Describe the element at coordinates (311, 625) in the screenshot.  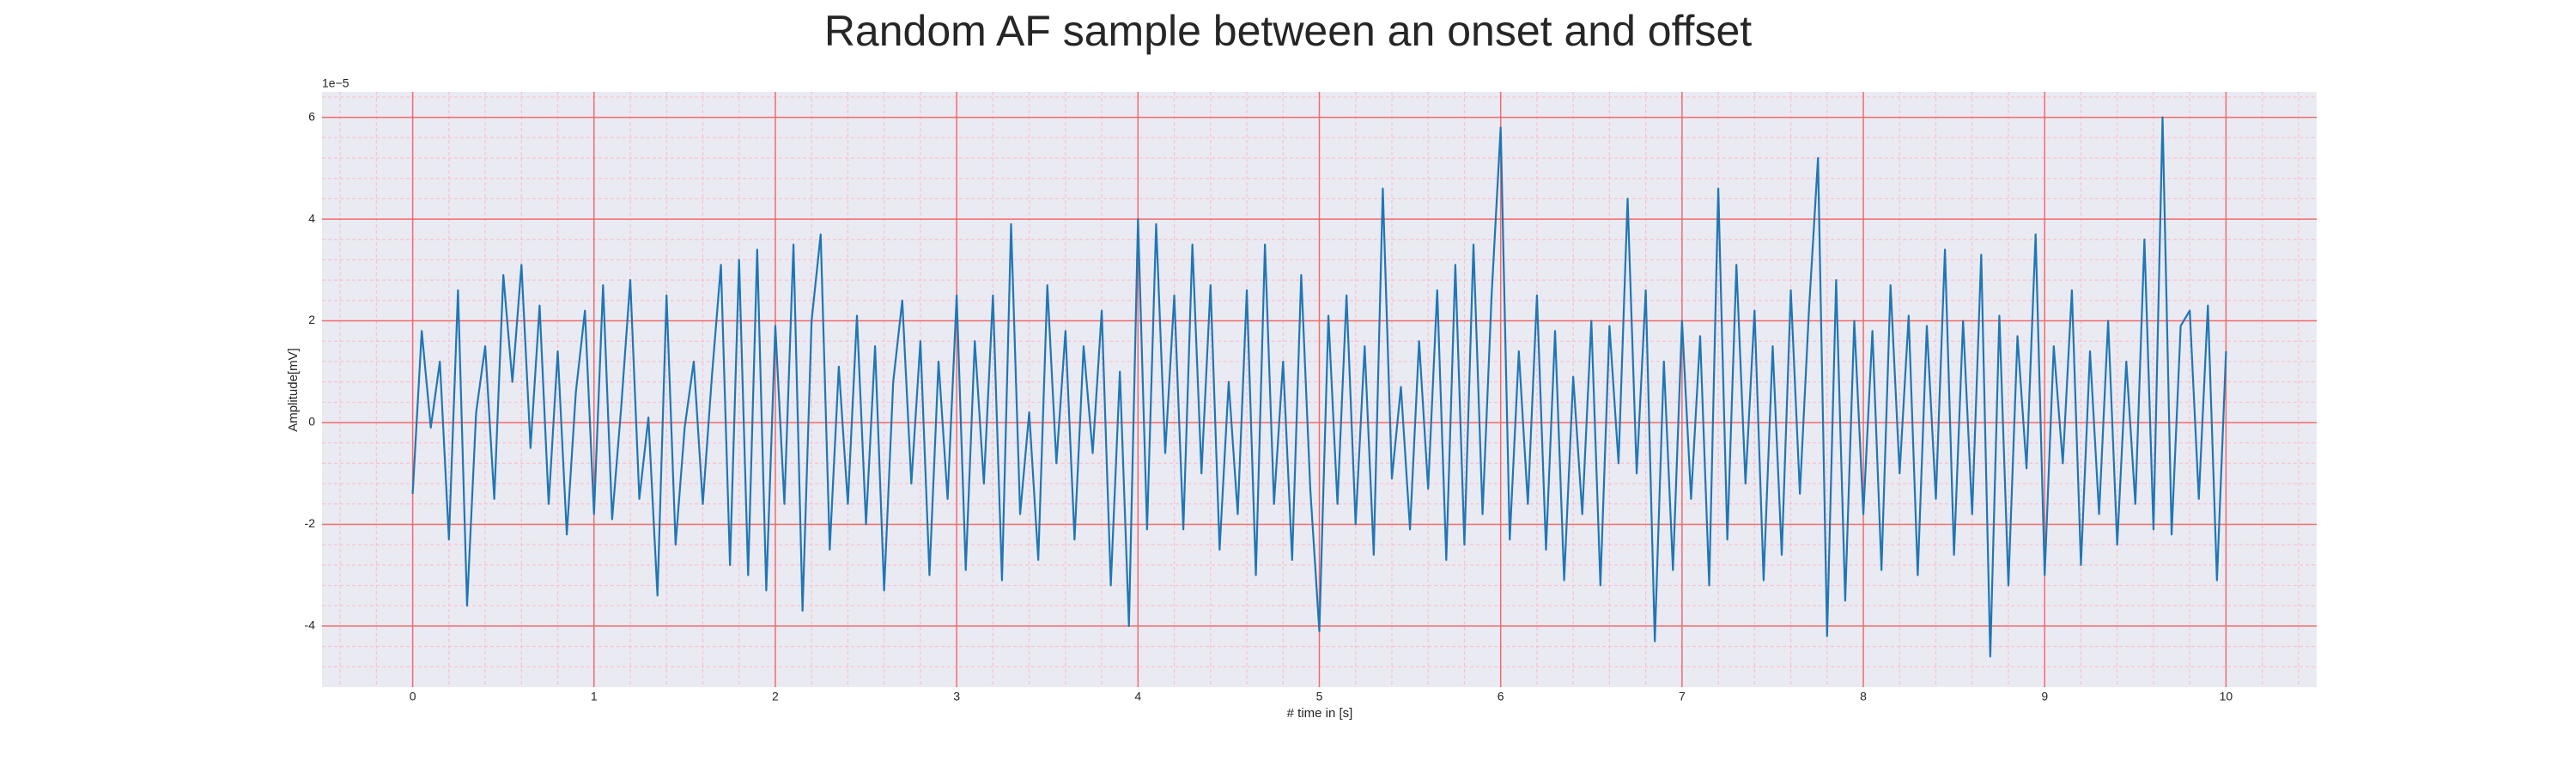
I see `y-tick-label: -4` at that location.